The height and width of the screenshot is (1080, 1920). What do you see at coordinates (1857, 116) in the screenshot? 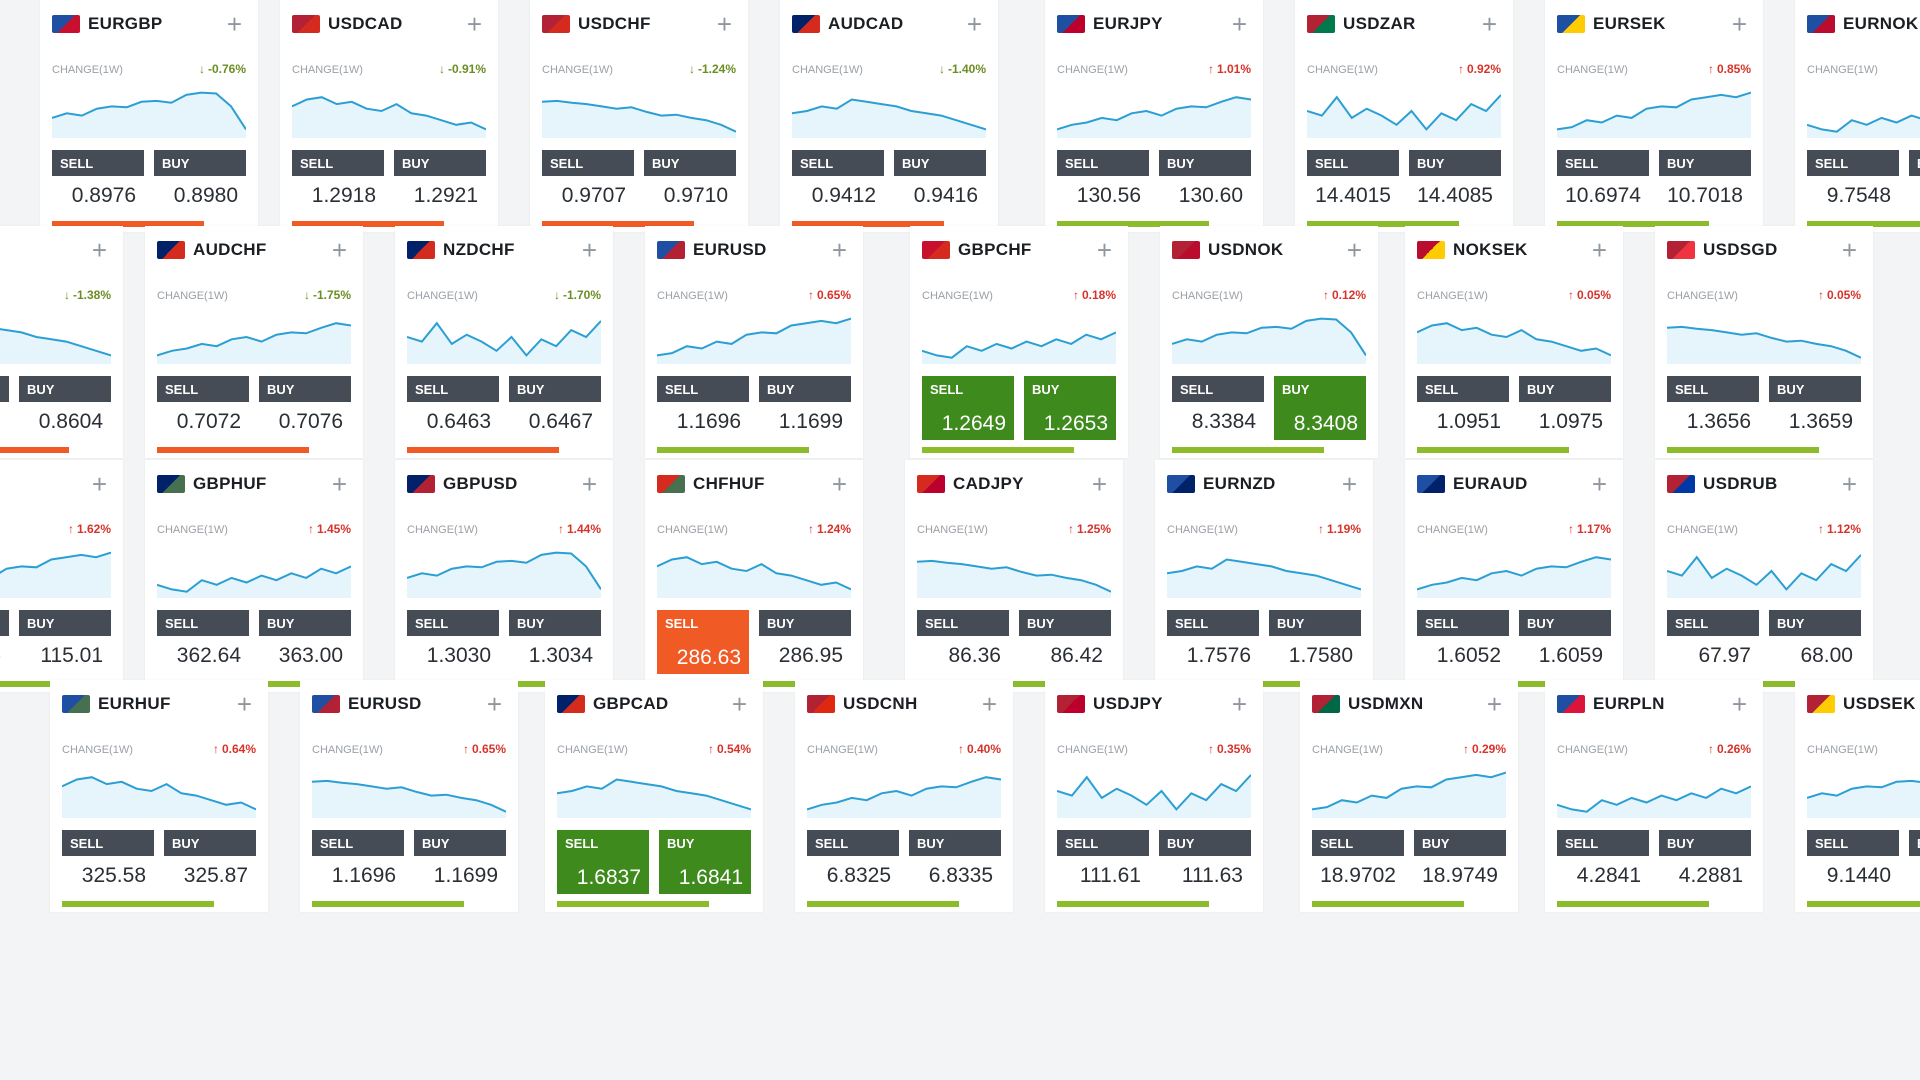
I see `instrument-card-eurnok: EURNOK+ CHANGE(1W) SELL BUY 9.7548` at bounding box center [1857, 116].